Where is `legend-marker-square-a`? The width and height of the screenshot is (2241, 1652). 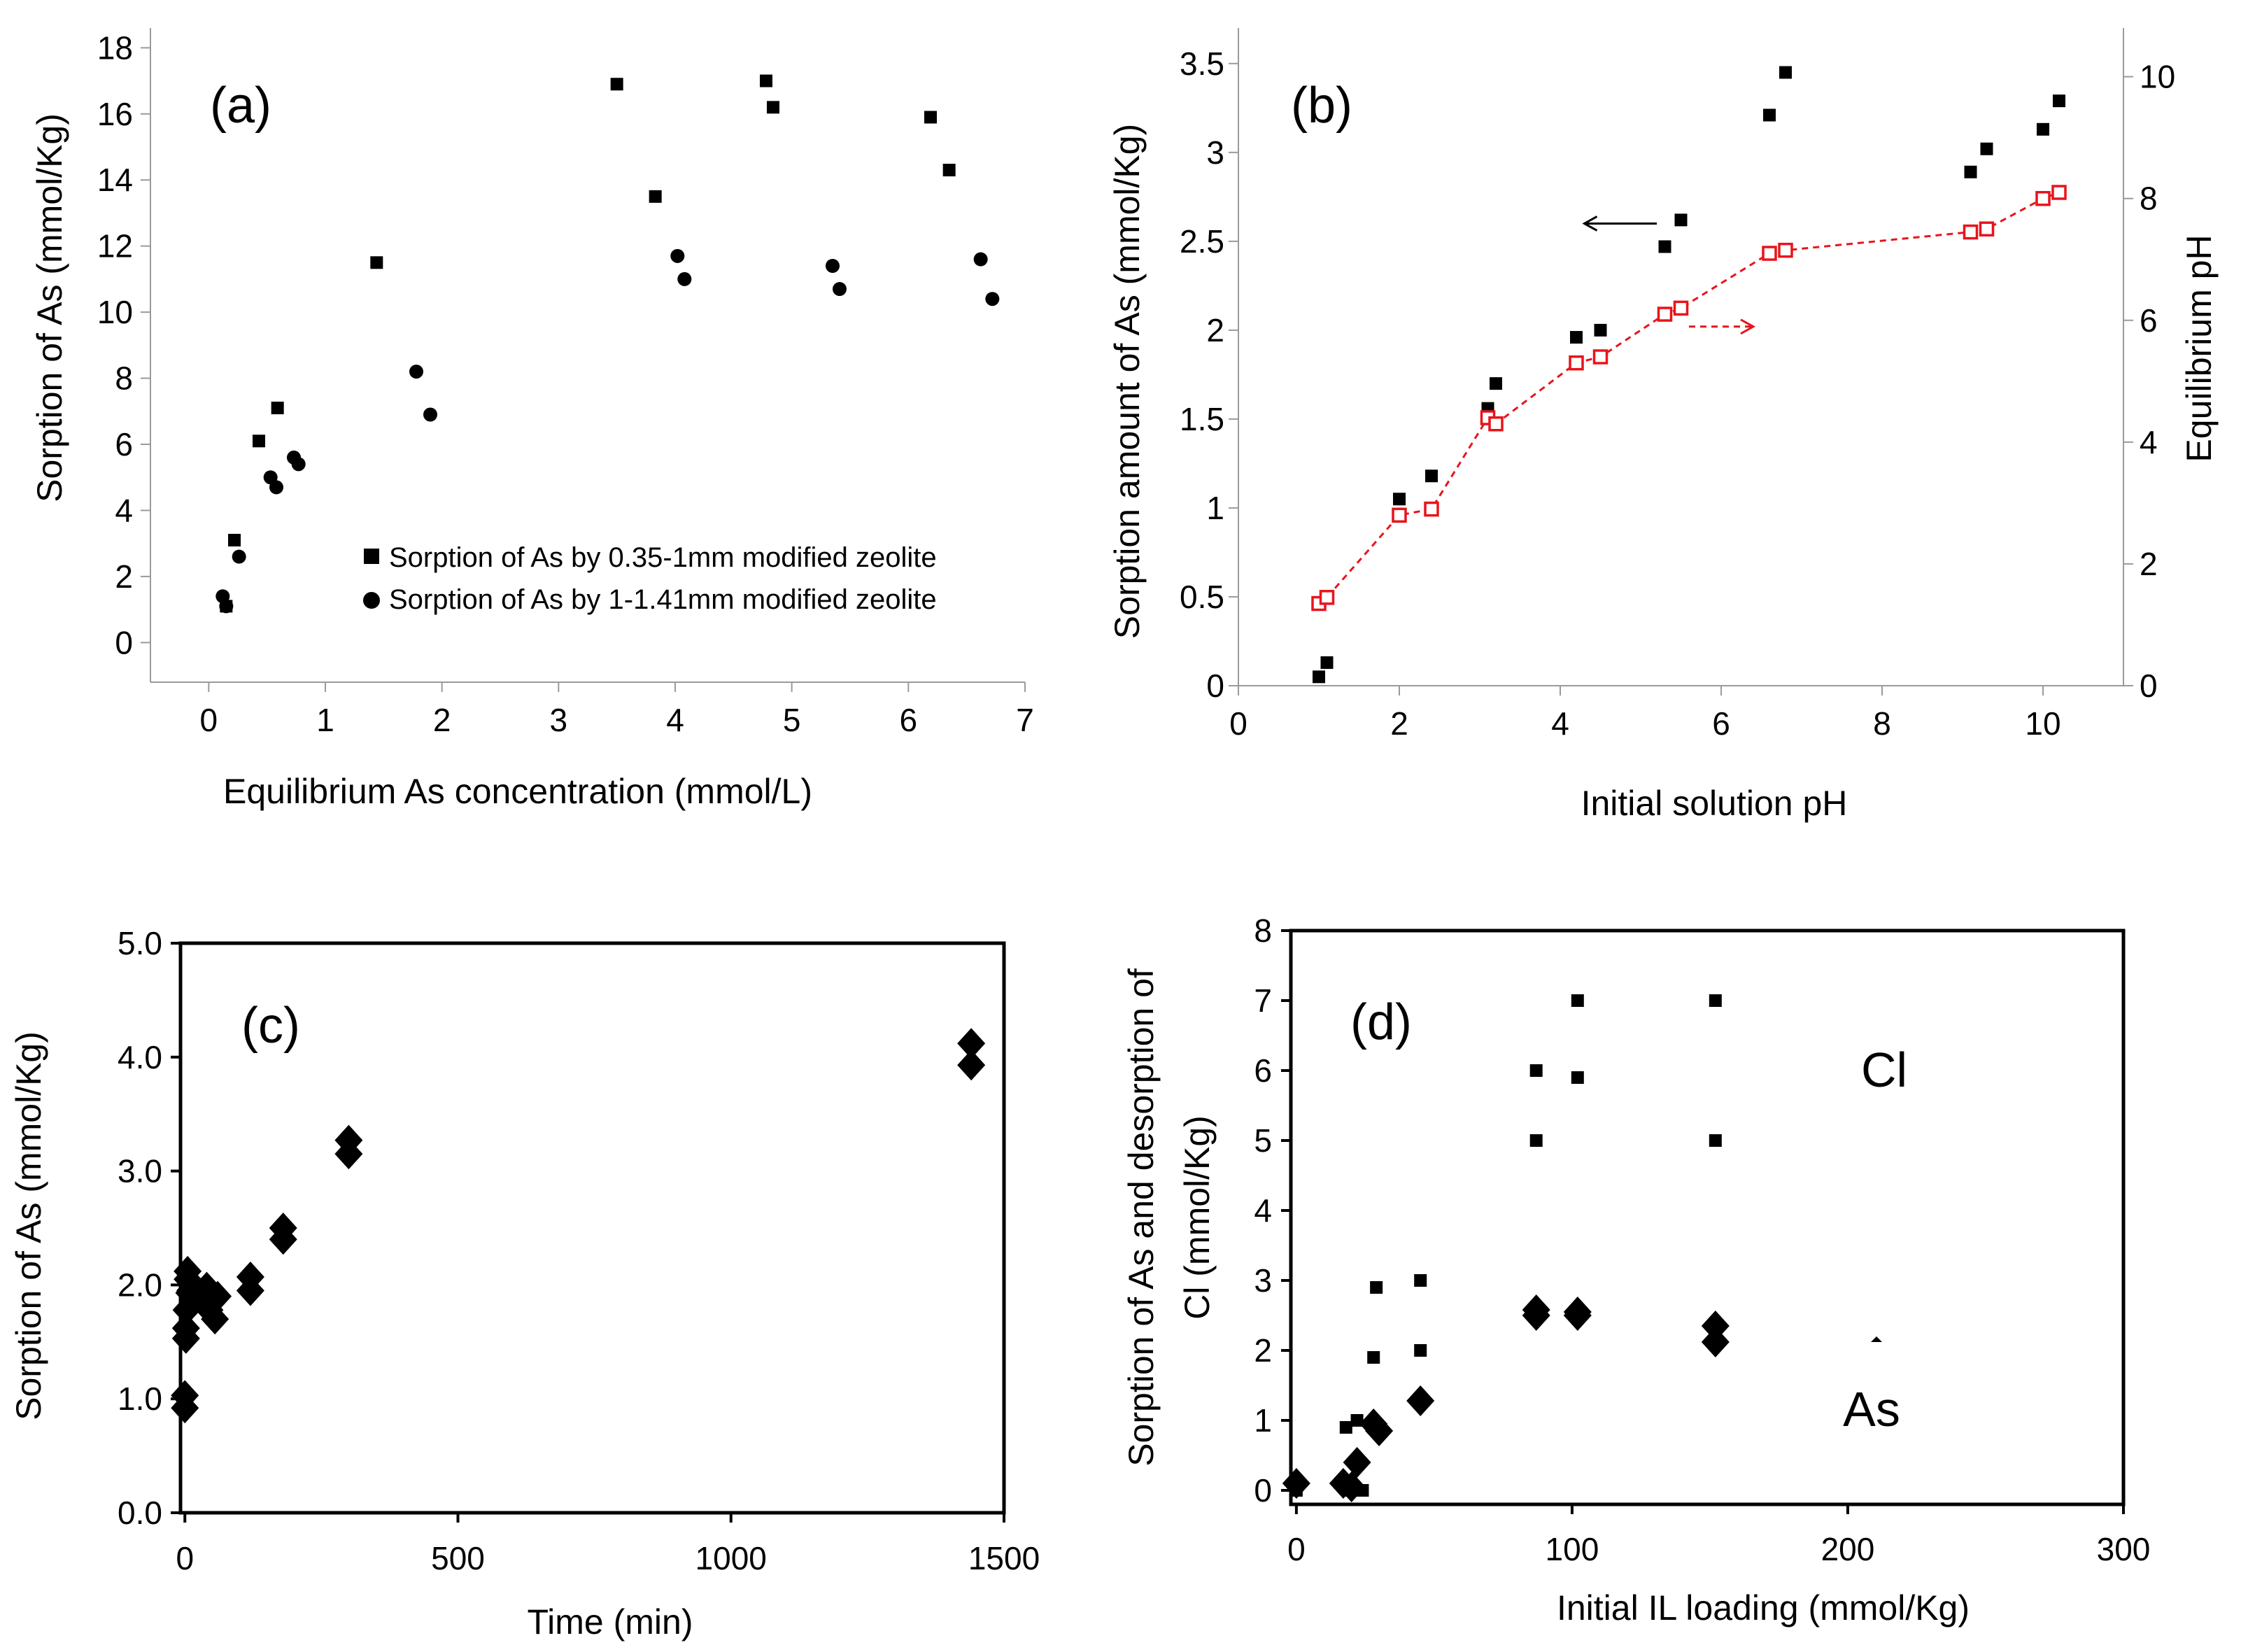 legend-marker-square-a is located at coordinates (371, 556).